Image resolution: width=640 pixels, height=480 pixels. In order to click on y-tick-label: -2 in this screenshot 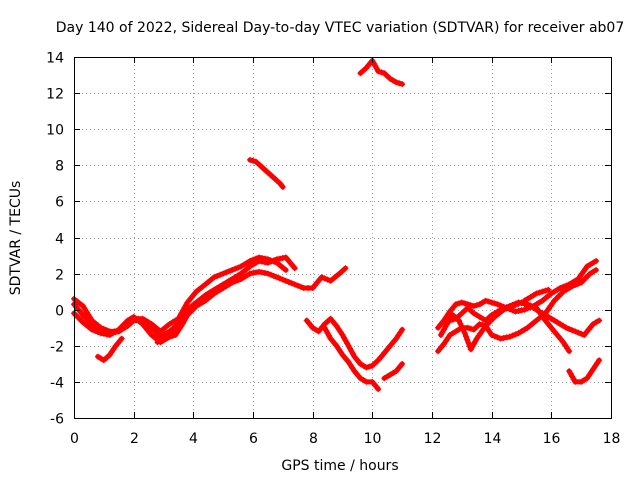, I will do `click(57, 348)`.